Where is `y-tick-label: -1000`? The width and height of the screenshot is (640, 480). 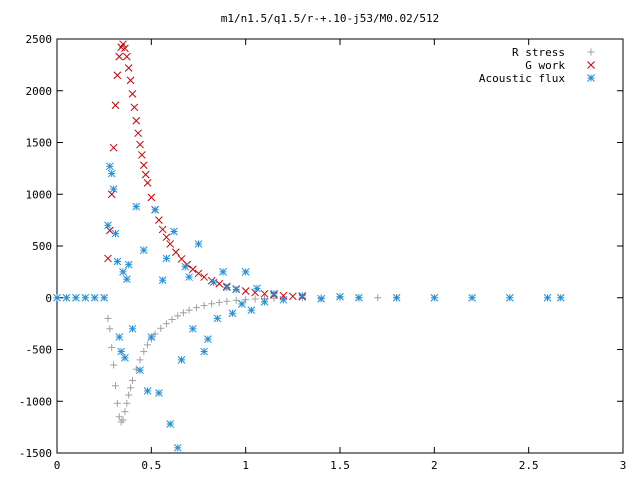
y-tick-label: -1000 is located at coordinates (35, 401).